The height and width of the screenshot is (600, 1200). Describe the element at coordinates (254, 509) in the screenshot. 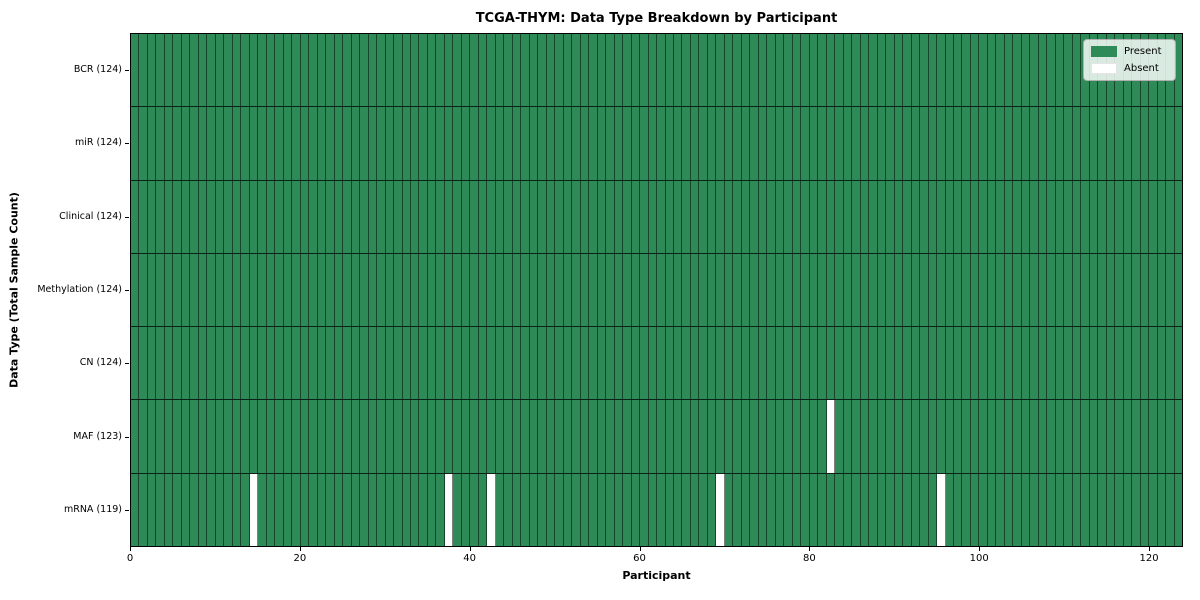

I see `cell-absent` at that location.